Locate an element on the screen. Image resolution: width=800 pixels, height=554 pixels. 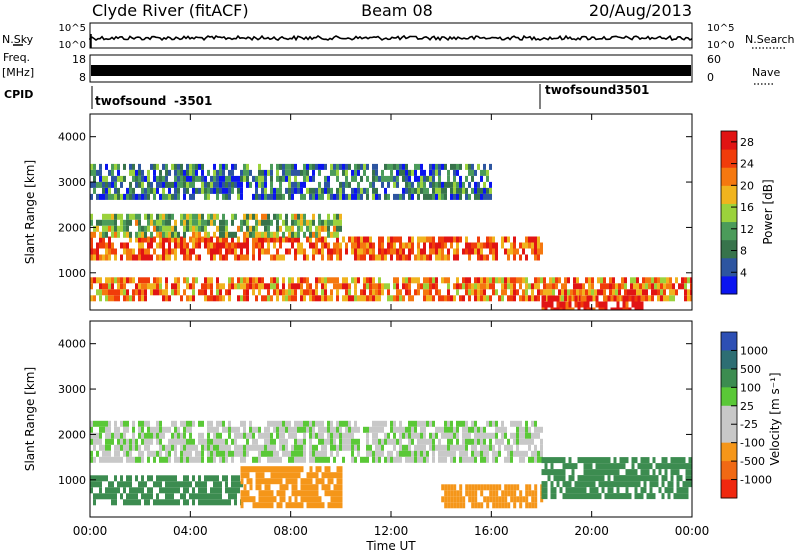
nsky-label: N.Sky is located at coordinates (18, 39).